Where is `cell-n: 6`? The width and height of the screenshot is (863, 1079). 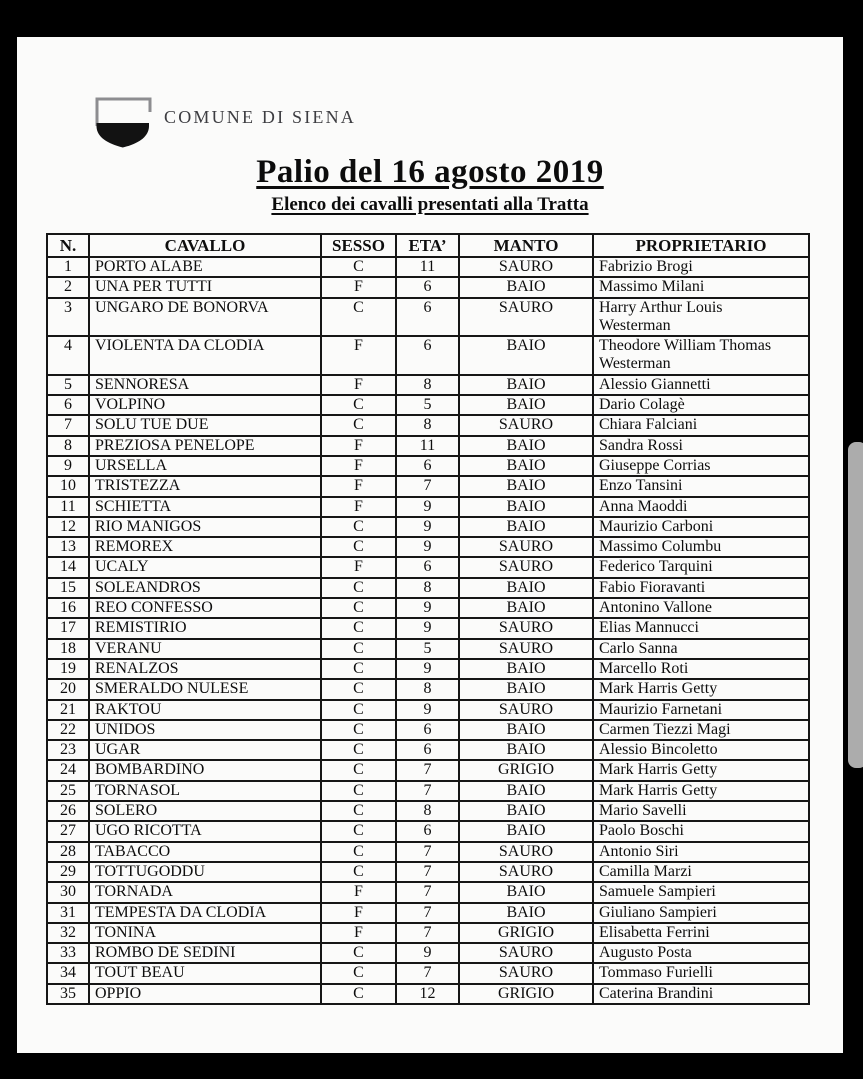 cell-n: 6 is located at coordinates (68, 405).